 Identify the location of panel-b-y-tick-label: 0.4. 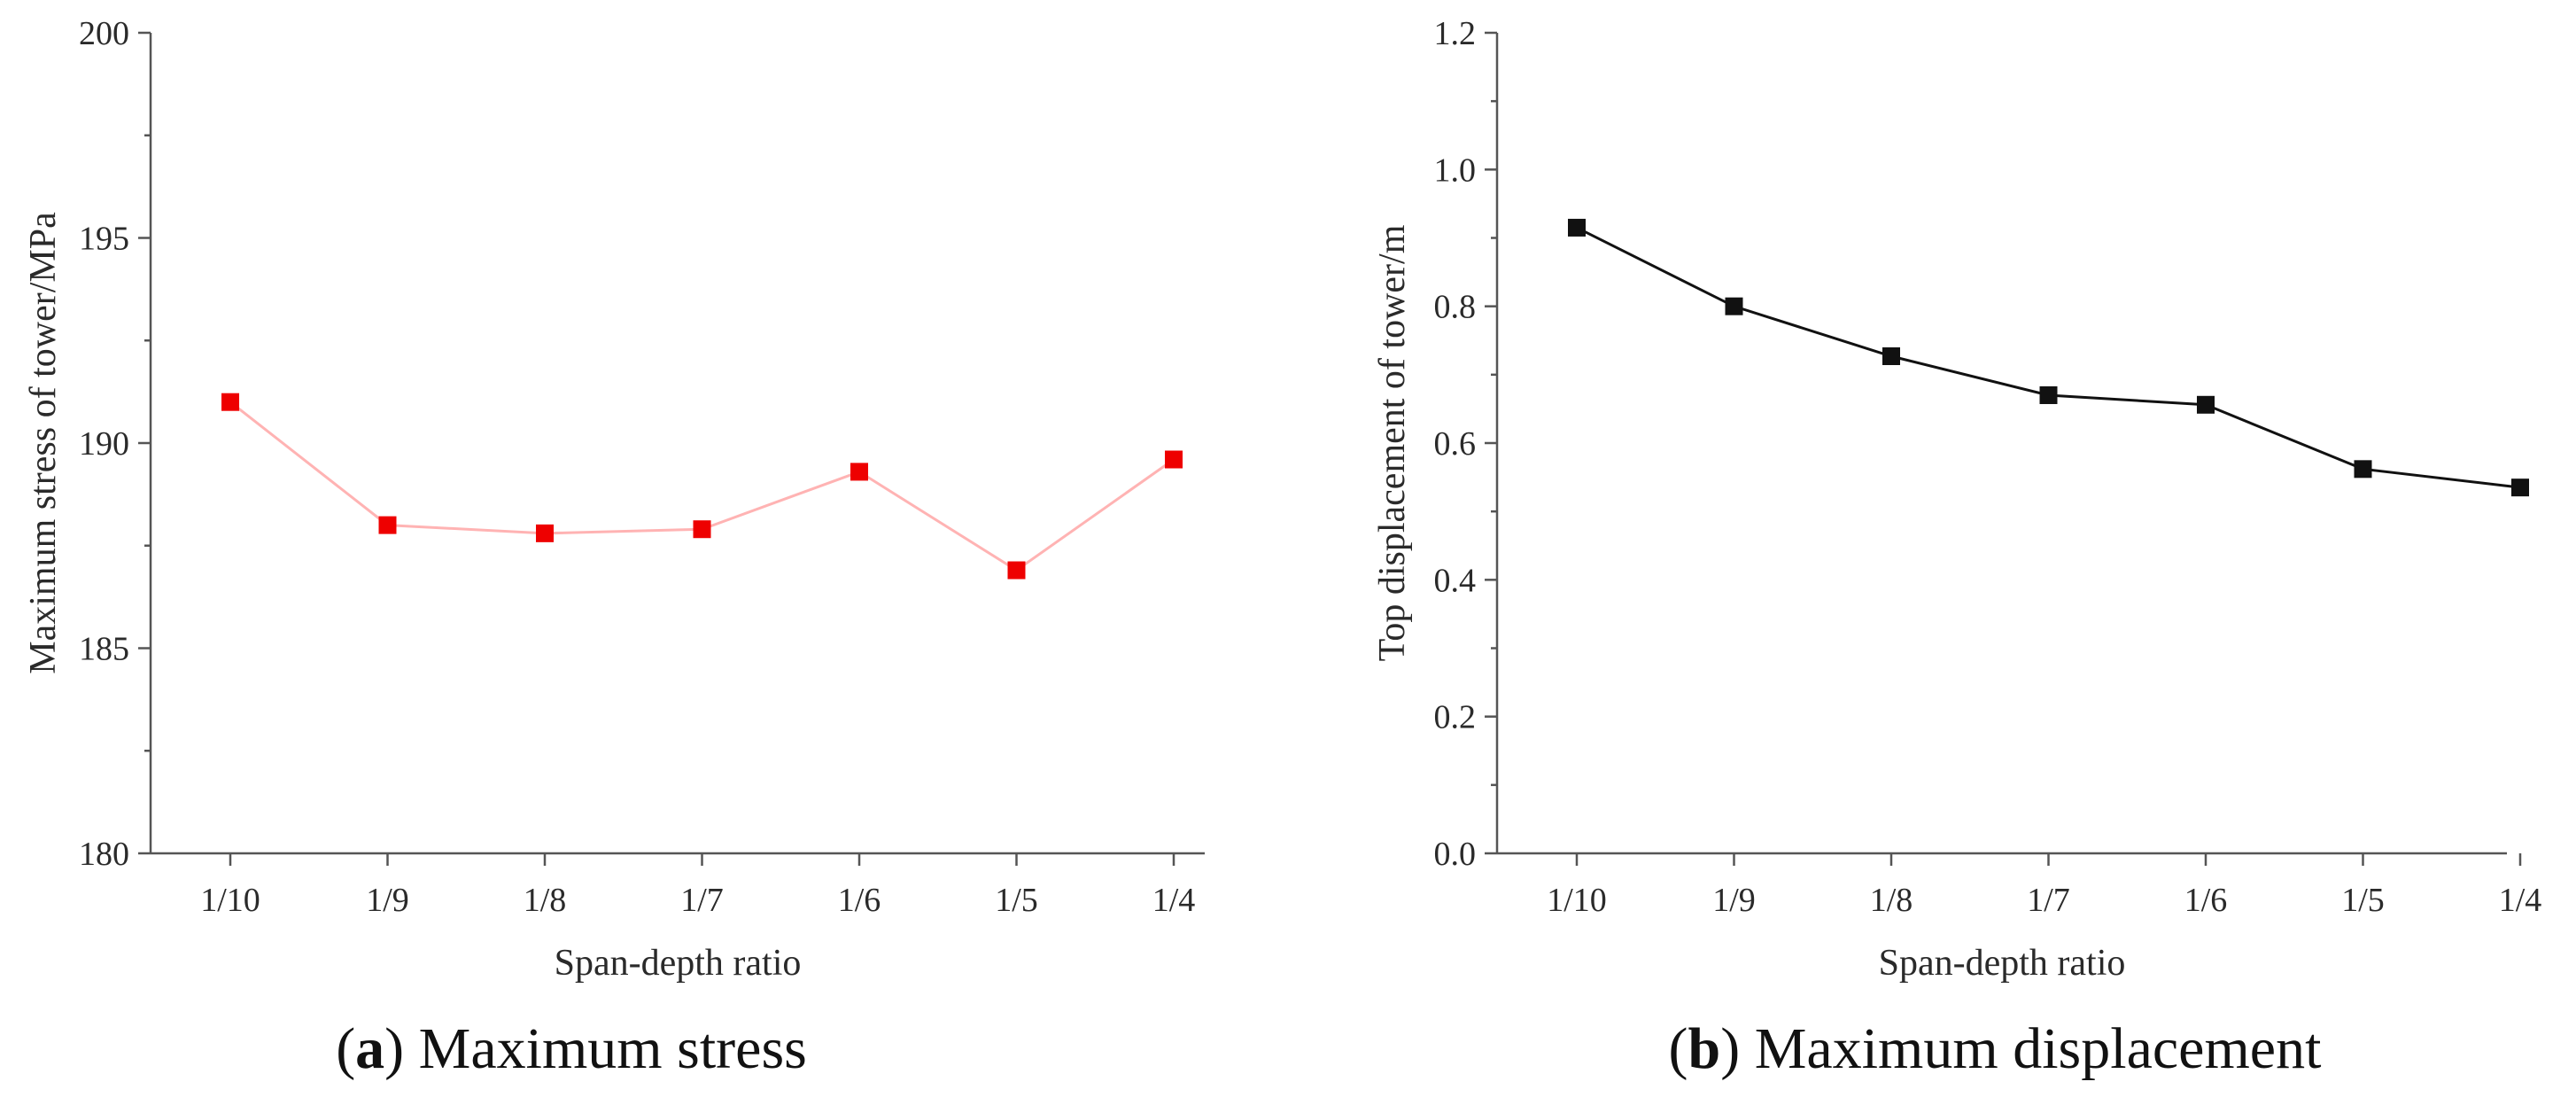
(1455, 580).